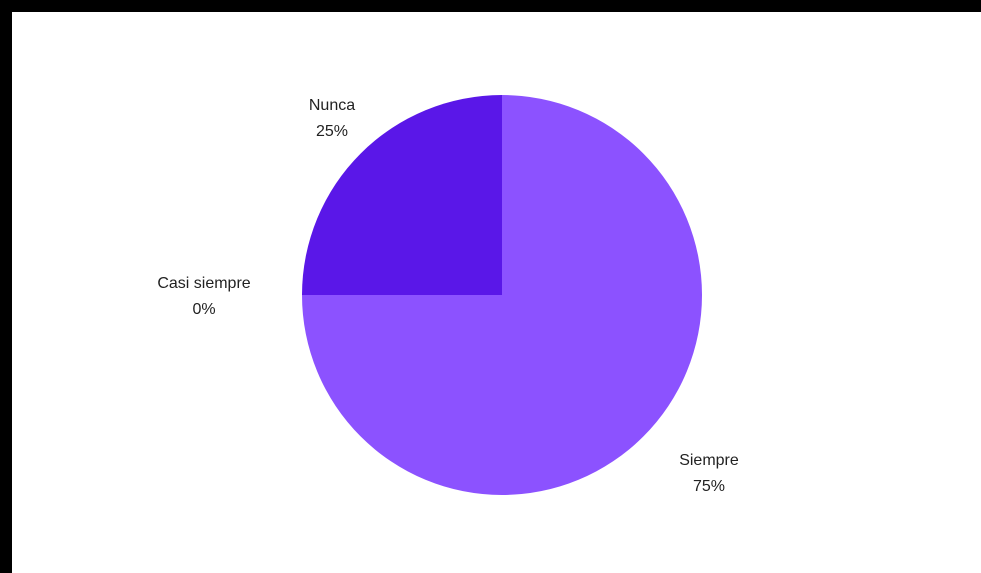  Describe the element at coordinates (332, 131) in the screenshot. I see `slice-percent-nunca: 25%` at that location.